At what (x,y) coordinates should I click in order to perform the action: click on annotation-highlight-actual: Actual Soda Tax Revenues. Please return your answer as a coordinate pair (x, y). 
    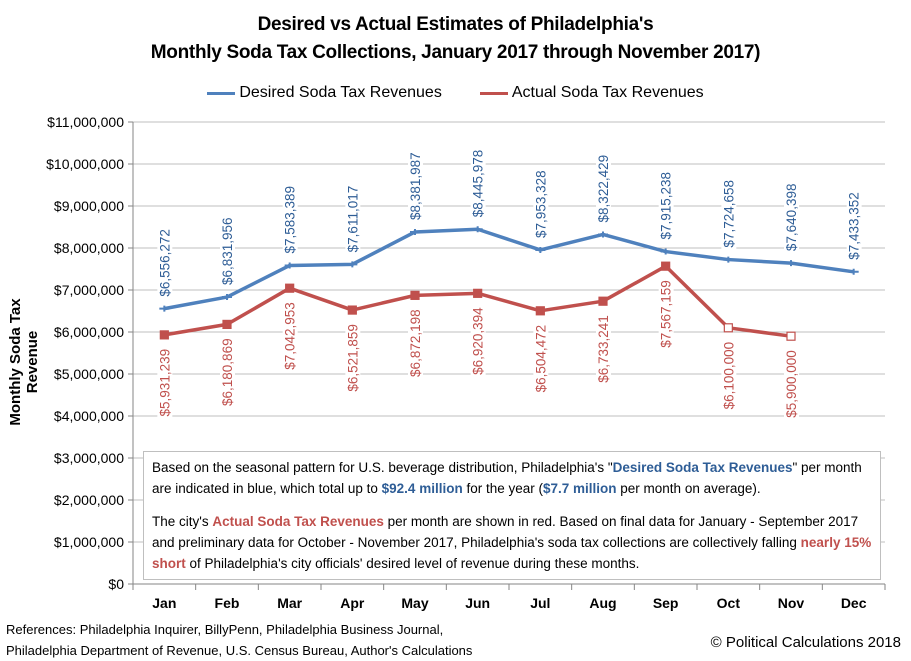
    Looking at the image, I should click on (298, 521).